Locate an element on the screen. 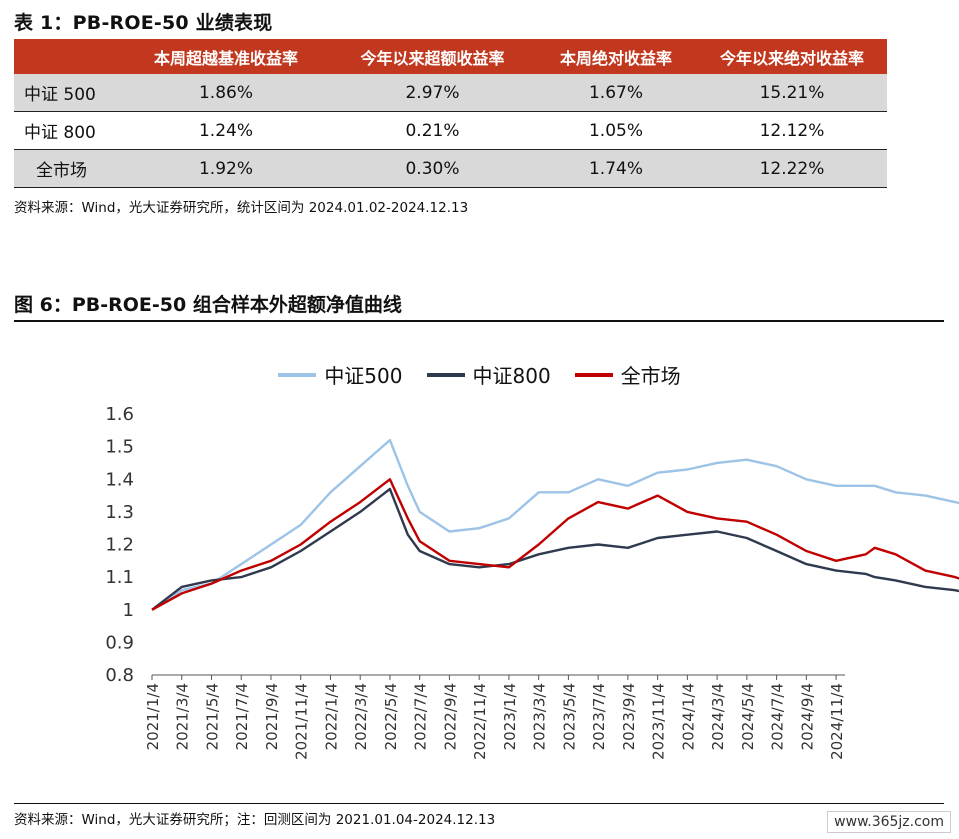 The height and width of the screenshot is (839, 959). x-tick-label: 2022/5/4 is located at coordinates (391, 716).